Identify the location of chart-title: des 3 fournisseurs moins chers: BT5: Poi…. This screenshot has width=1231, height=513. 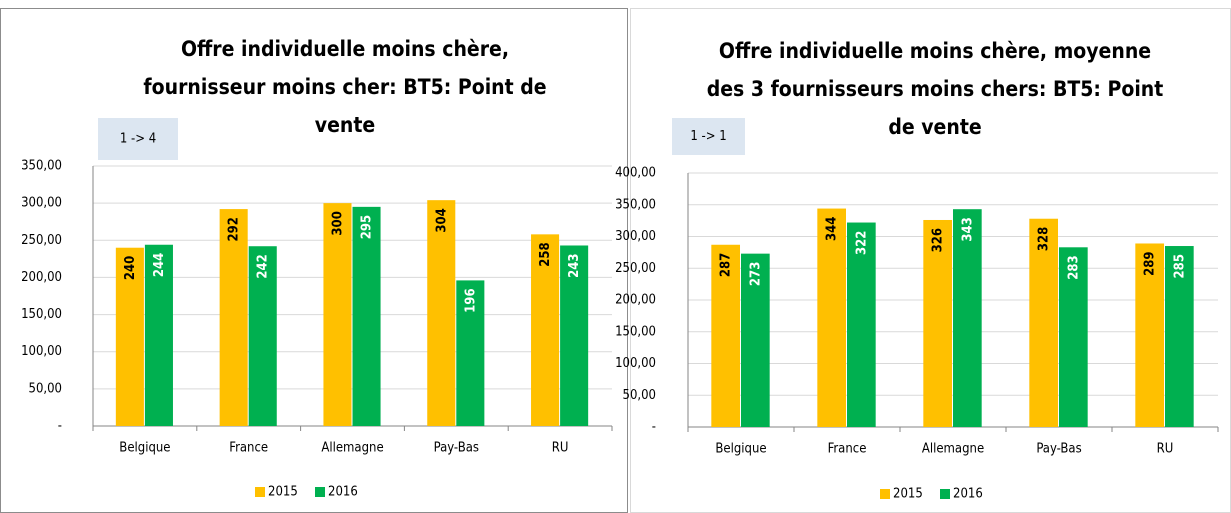
(935, 89).